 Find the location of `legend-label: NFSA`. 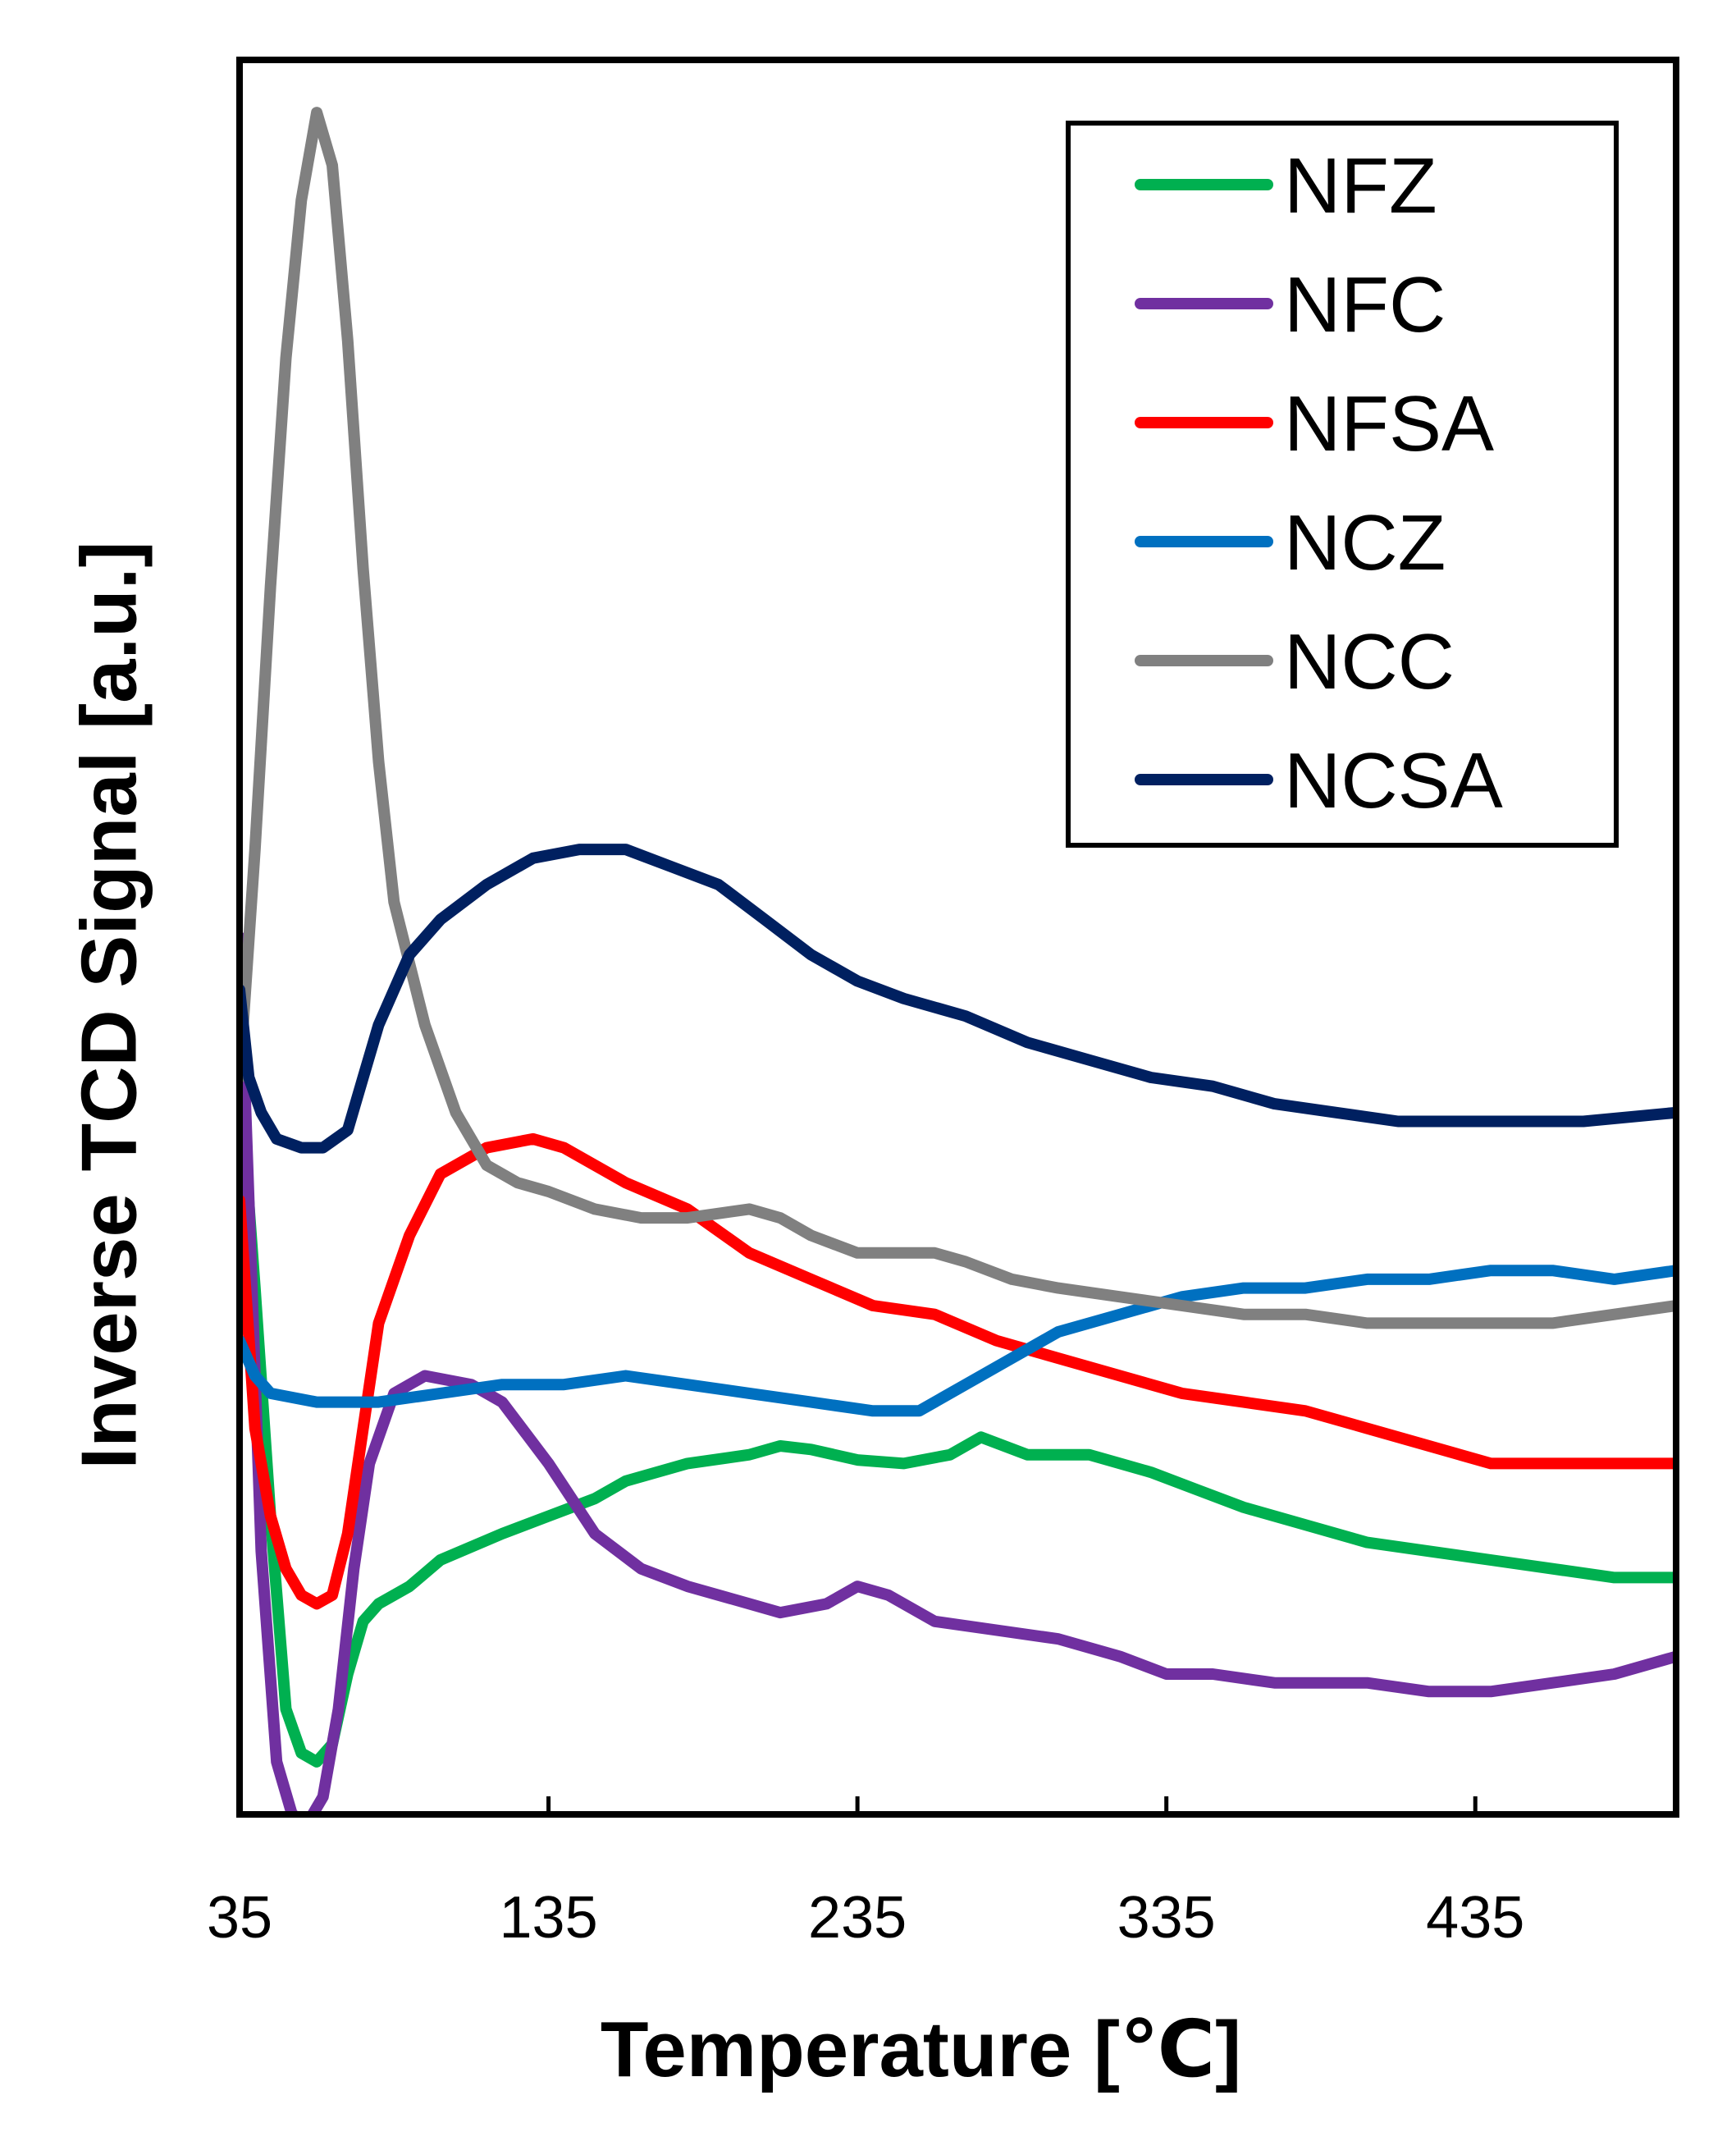

legend-label: NFSA is located at coordinates (1389, 424).